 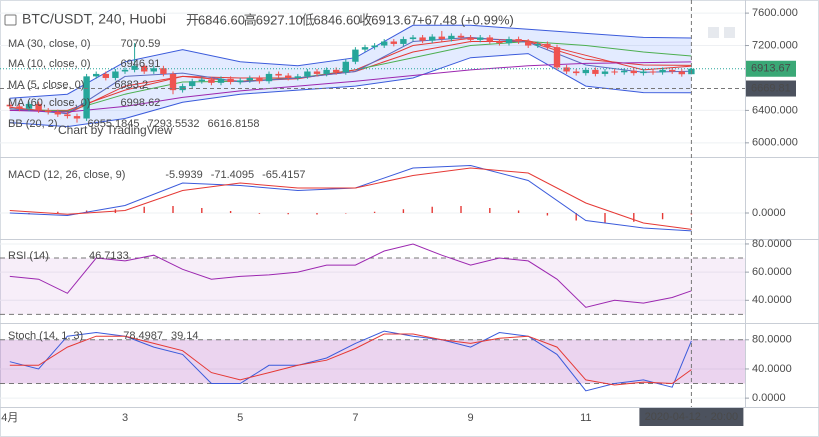 I want to click on y-tick-label: 60.0000, so click(x=772, y=272).